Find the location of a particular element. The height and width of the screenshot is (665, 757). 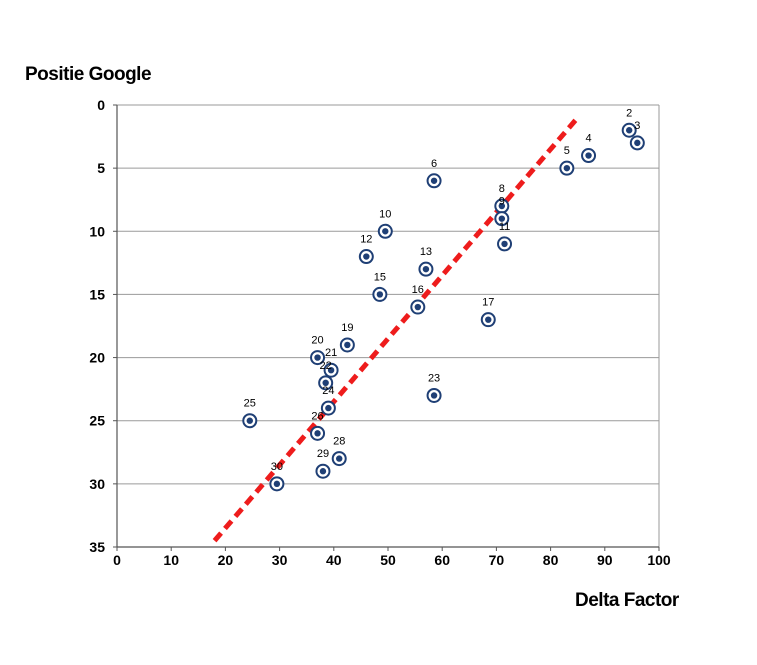

data-label: 13 is located at coordinates (426, 252).